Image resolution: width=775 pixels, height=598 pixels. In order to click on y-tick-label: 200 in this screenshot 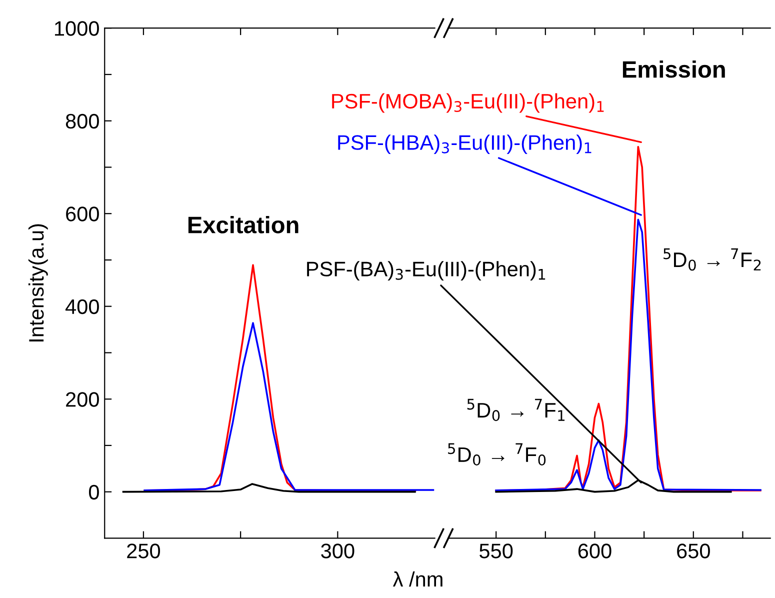, I will do `click(82, 399)`.